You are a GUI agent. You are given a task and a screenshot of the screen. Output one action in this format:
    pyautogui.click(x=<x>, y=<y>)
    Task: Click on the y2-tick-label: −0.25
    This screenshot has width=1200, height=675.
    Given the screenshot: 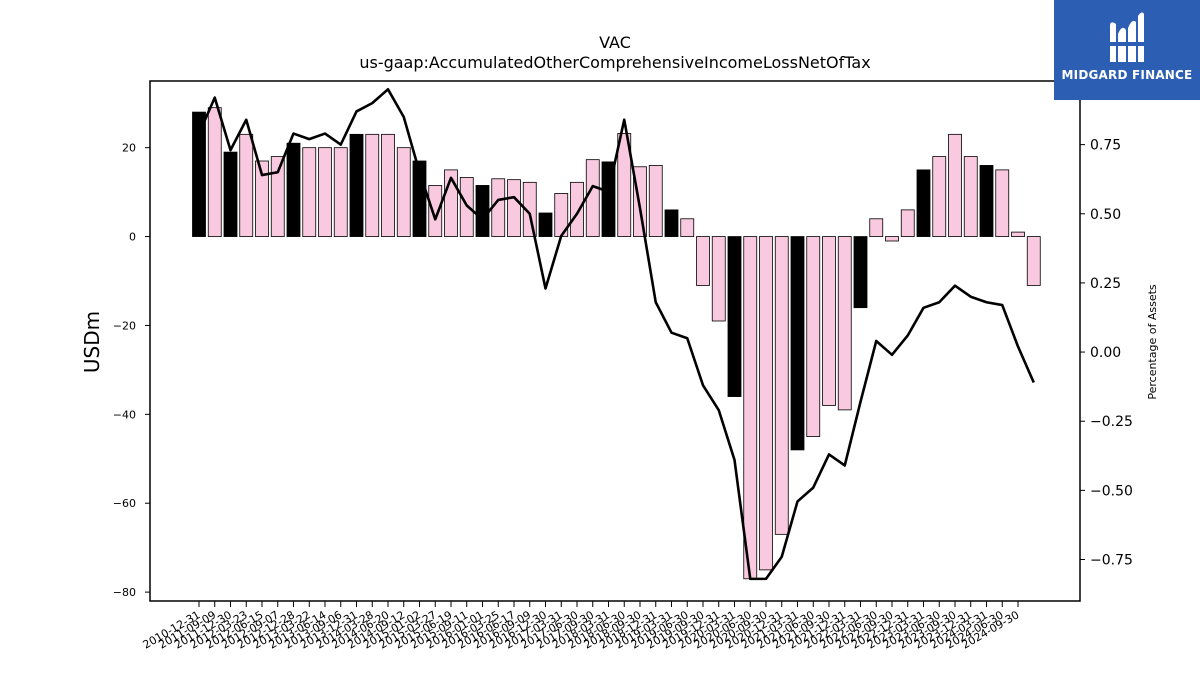 What is the action you would take?
    pyautogui.click(x=1111, y=422)
    